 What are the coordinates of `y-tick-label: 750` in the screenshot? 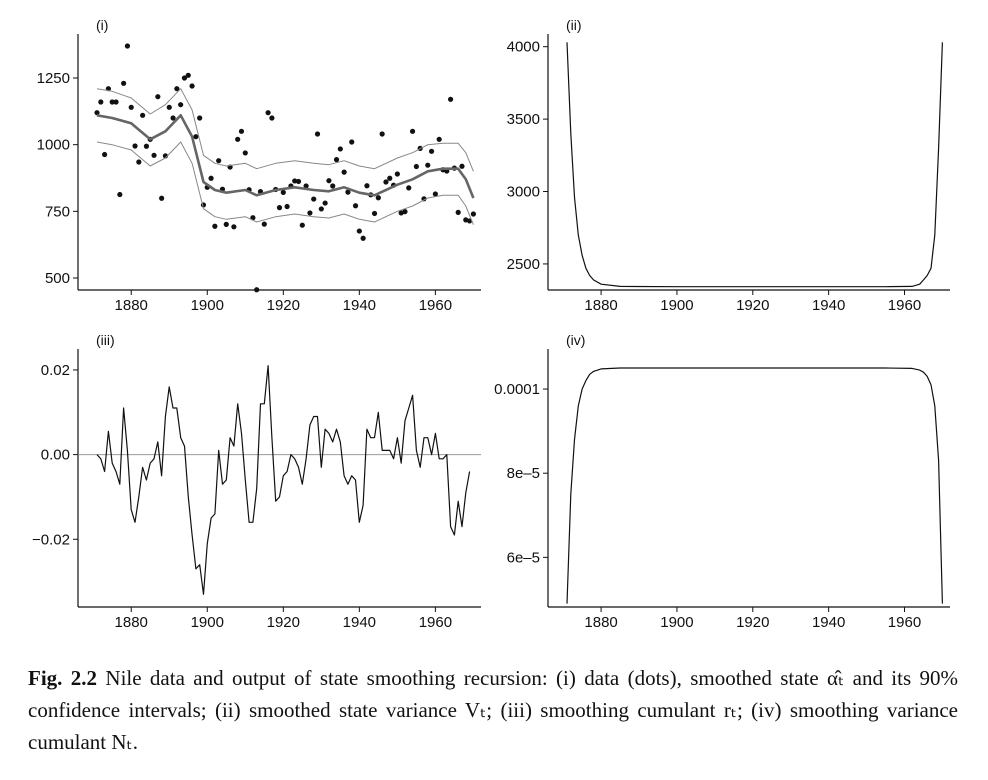 It's located at (57, 211).